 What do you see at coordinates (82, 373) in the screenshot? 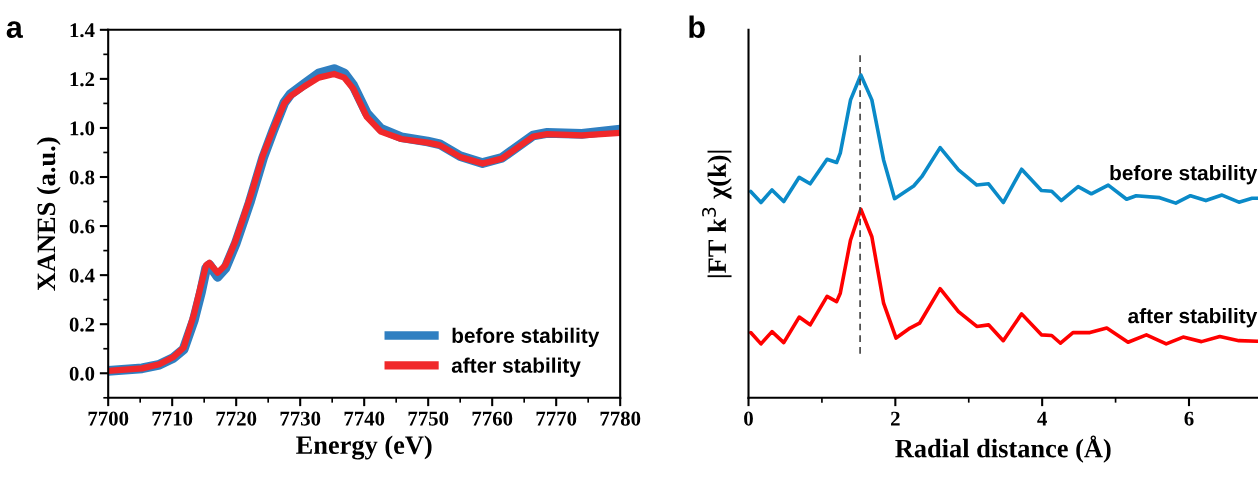
I see `y-tick-label: 0.0` at bounding box center [82, 373].